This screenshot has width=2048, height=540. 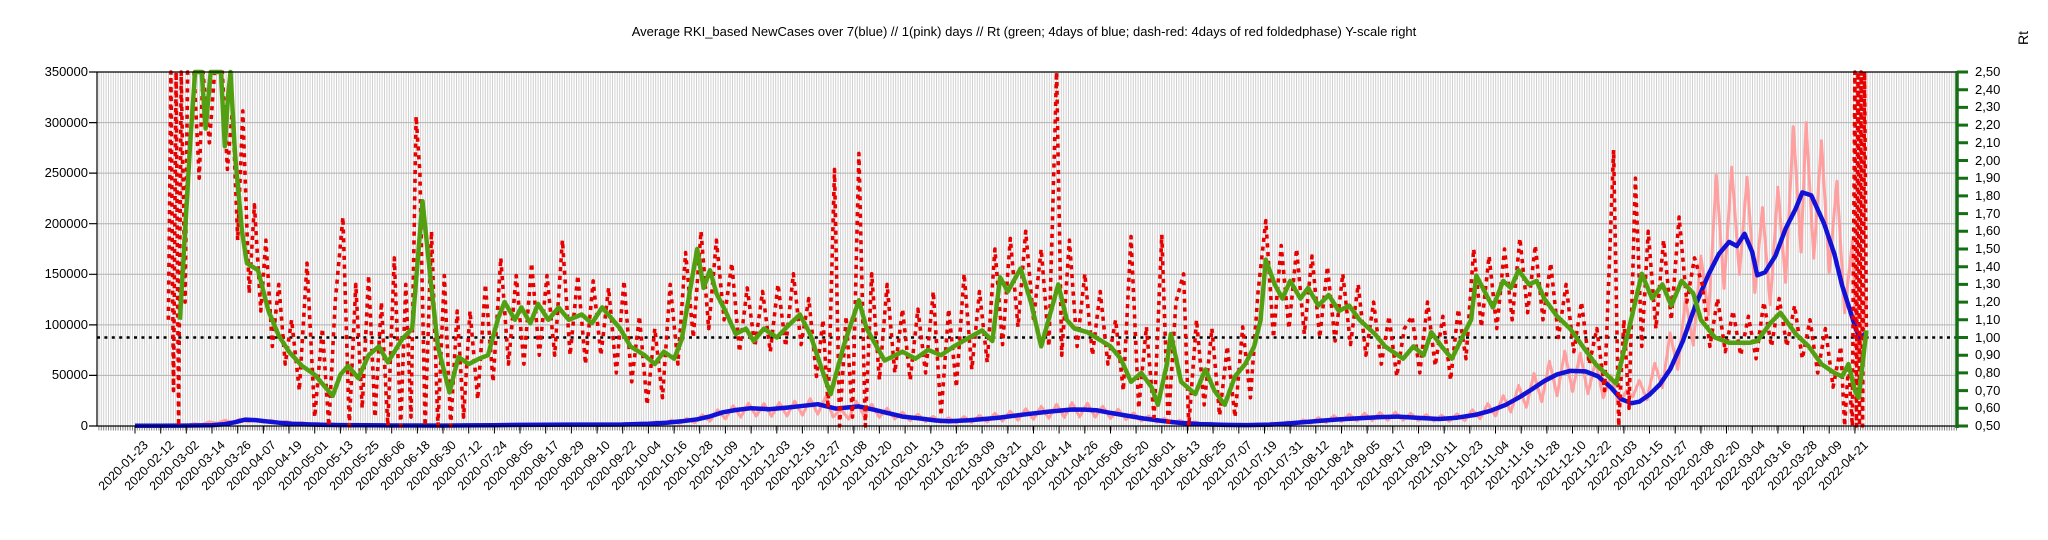 What do you see at coordinates (1988, 107) in the screenshot?
I see `y-right-tick-label: 2,30` at bounding box center [1988, 107].